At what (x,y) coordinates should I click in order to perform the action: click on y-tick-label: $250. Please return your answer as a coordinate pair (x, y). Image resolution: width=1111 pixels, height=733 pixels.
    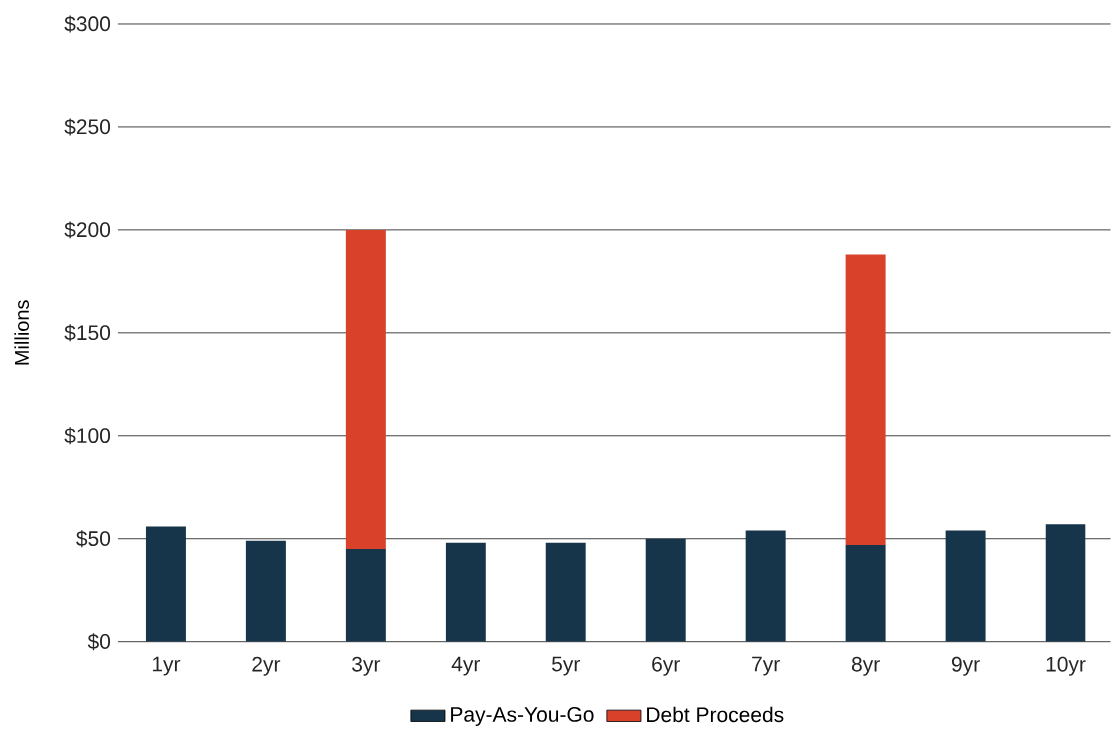
    Looking at the image, I should click on (87, 127).